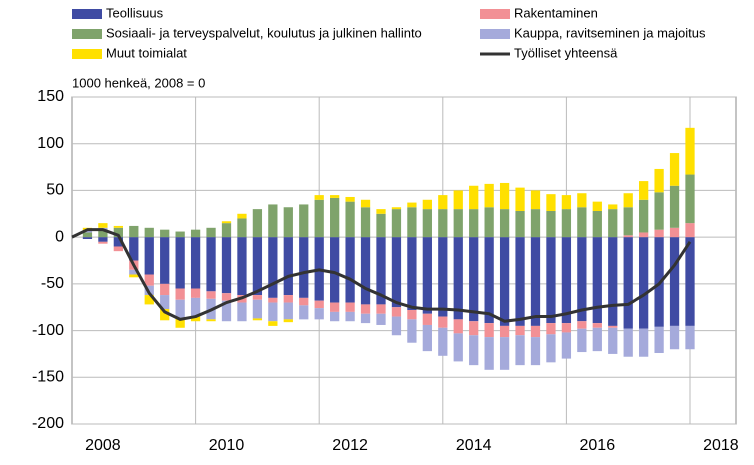 Image resolution: width=754 pixels, height=465 pixels. I want to click on legend-label: Rakentaminen, so click(556, 12).